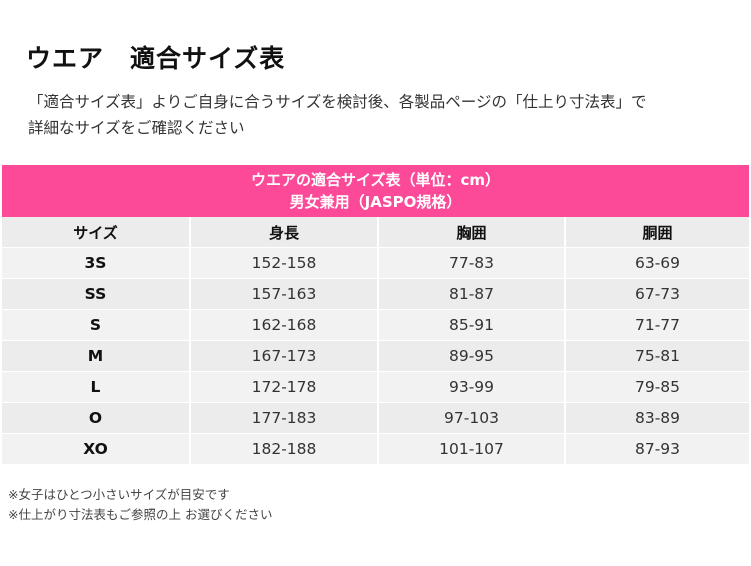 The height and width of the screenshot is (566, 751). What do you see at coordinates (284, 263) in the screenshot?
I see `height-cell: 152-158` at bounding box center [284, 263].